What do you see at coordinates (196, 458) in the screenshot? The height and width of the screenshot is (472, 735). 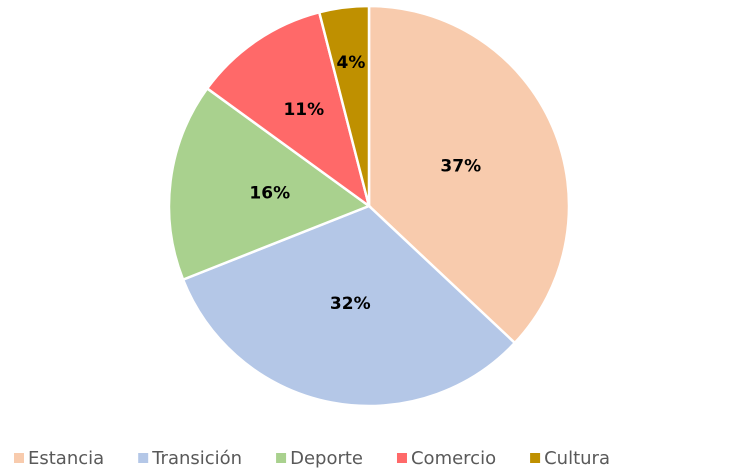 I see `legend-label: Transición` at bounding box center [196, 458].